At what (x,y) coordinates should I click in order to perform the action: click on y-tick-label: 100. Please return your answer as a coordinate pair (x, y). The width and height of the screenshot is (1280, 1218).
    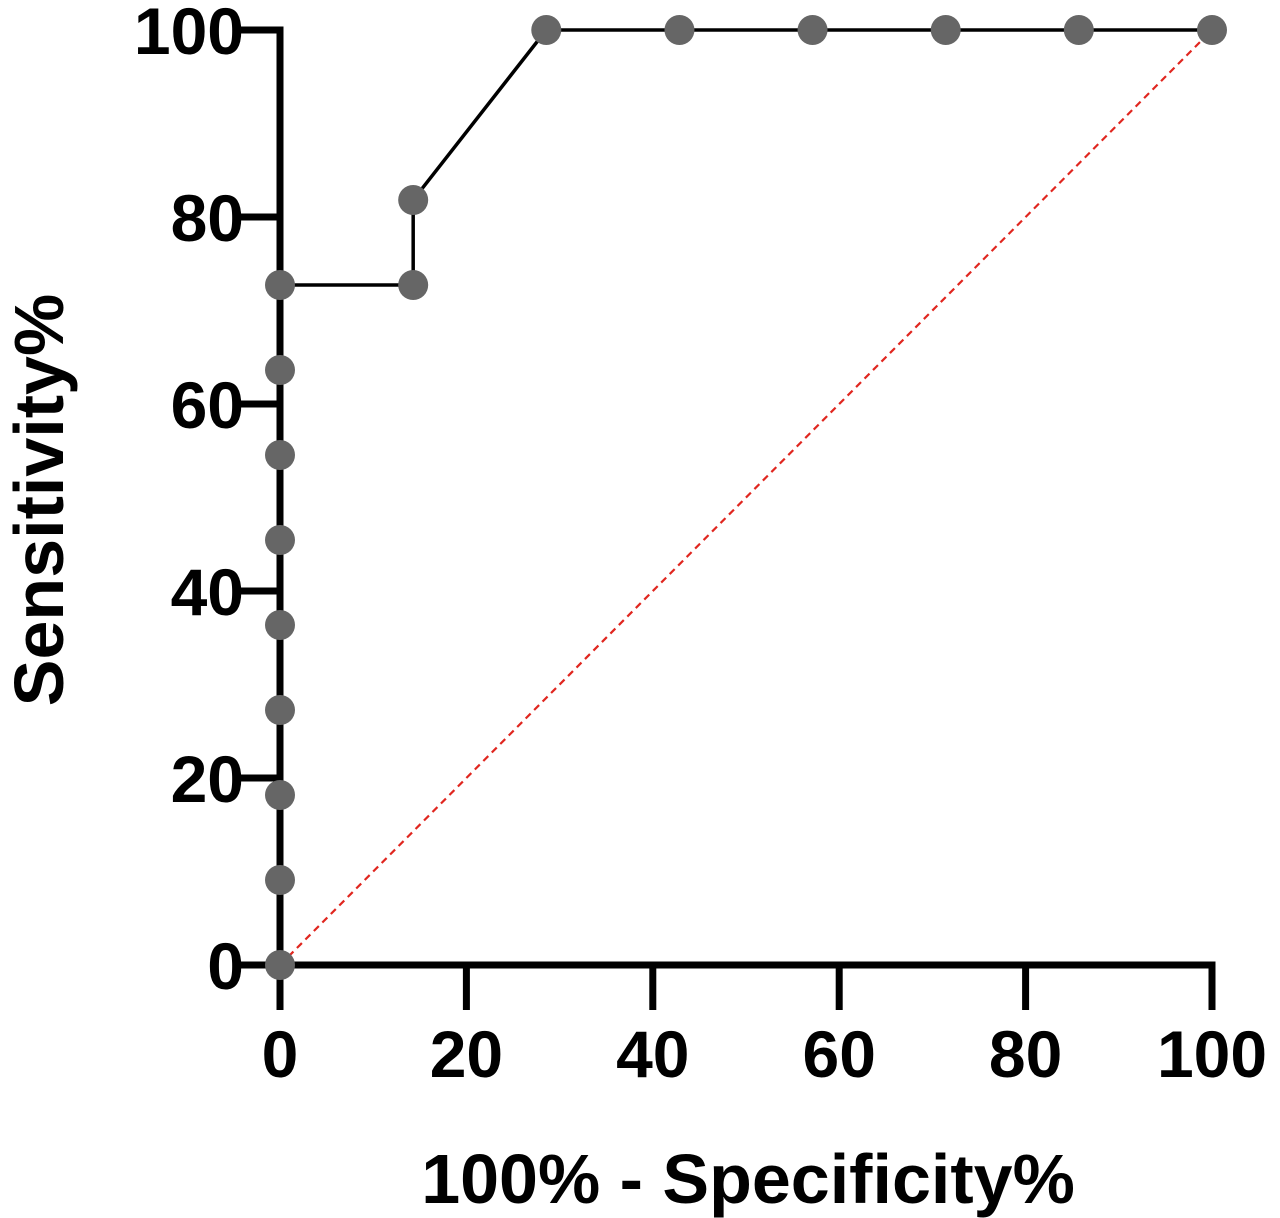
    Looking at the image, I should click on (189, 34).